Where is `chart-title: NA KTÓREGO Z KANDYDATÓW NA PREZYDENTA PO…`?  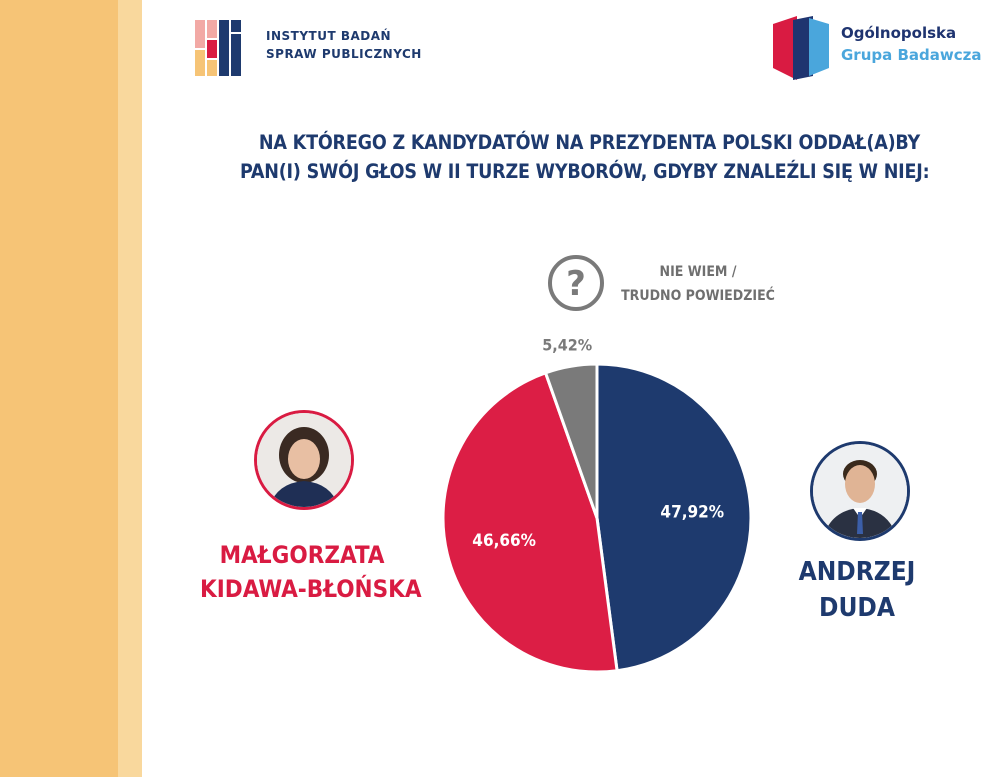 chart-title: NA KTÓREGO Z KANDYDATÓW NA PREZYDENTA PO… is located at coordinates (585, 157).